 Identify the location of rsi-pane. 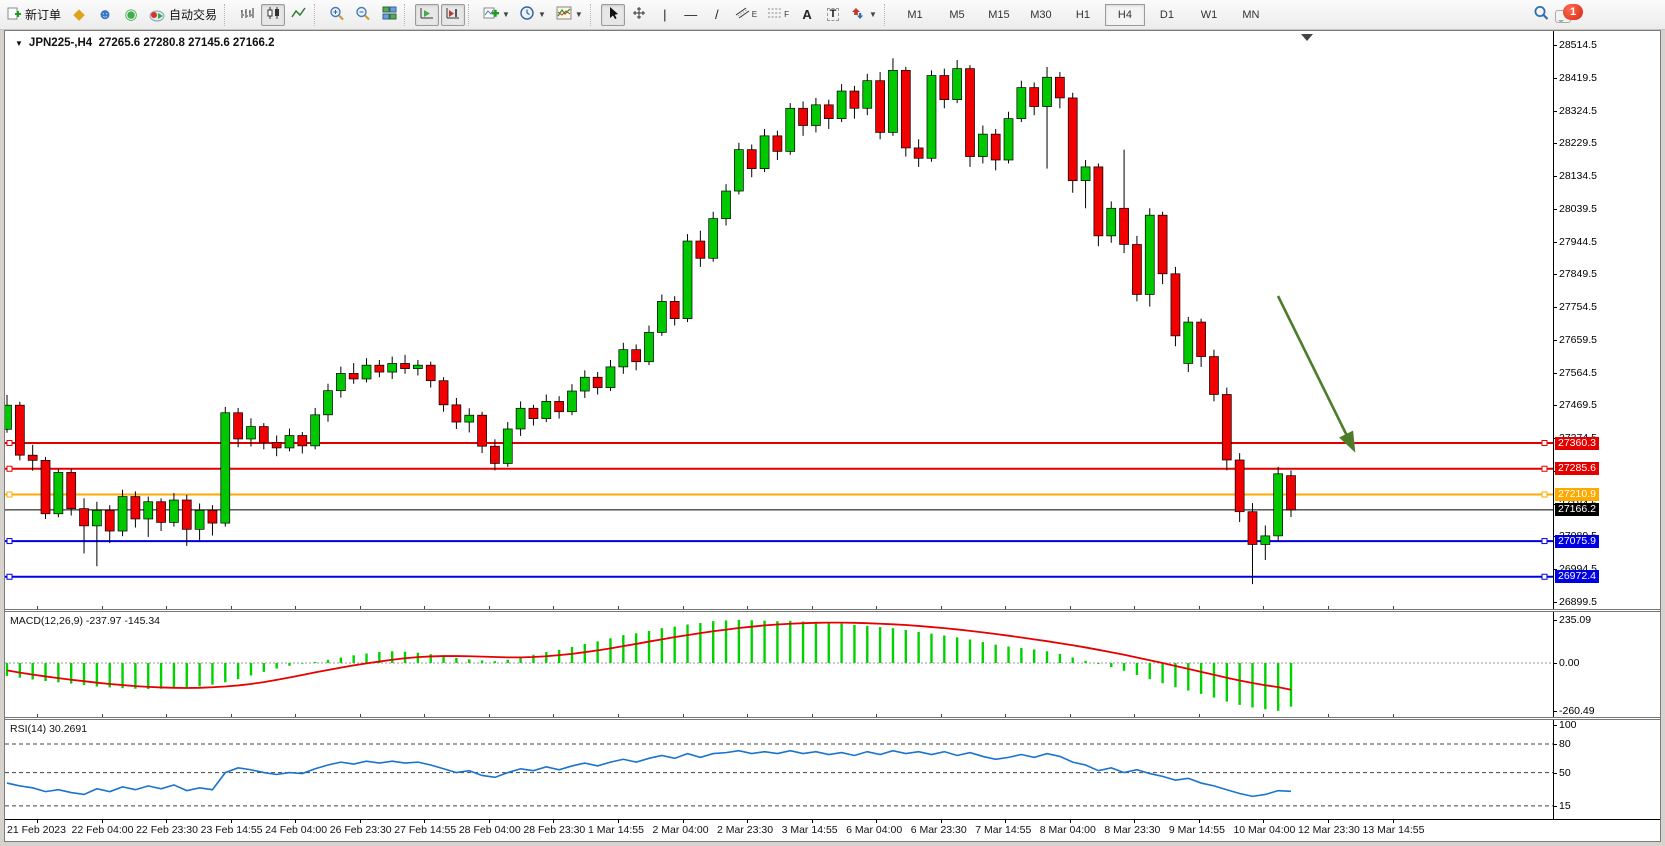
(779, 769).